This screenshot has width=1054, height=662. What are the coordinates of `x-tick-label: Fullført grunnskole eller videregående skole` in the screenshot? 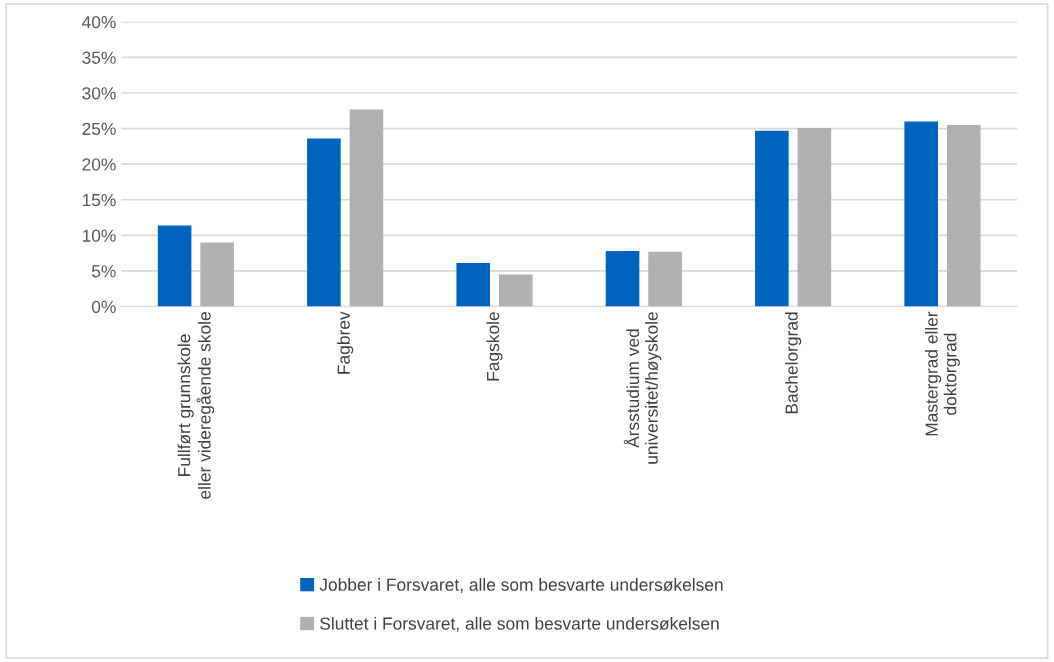 It's located at (196, 405).